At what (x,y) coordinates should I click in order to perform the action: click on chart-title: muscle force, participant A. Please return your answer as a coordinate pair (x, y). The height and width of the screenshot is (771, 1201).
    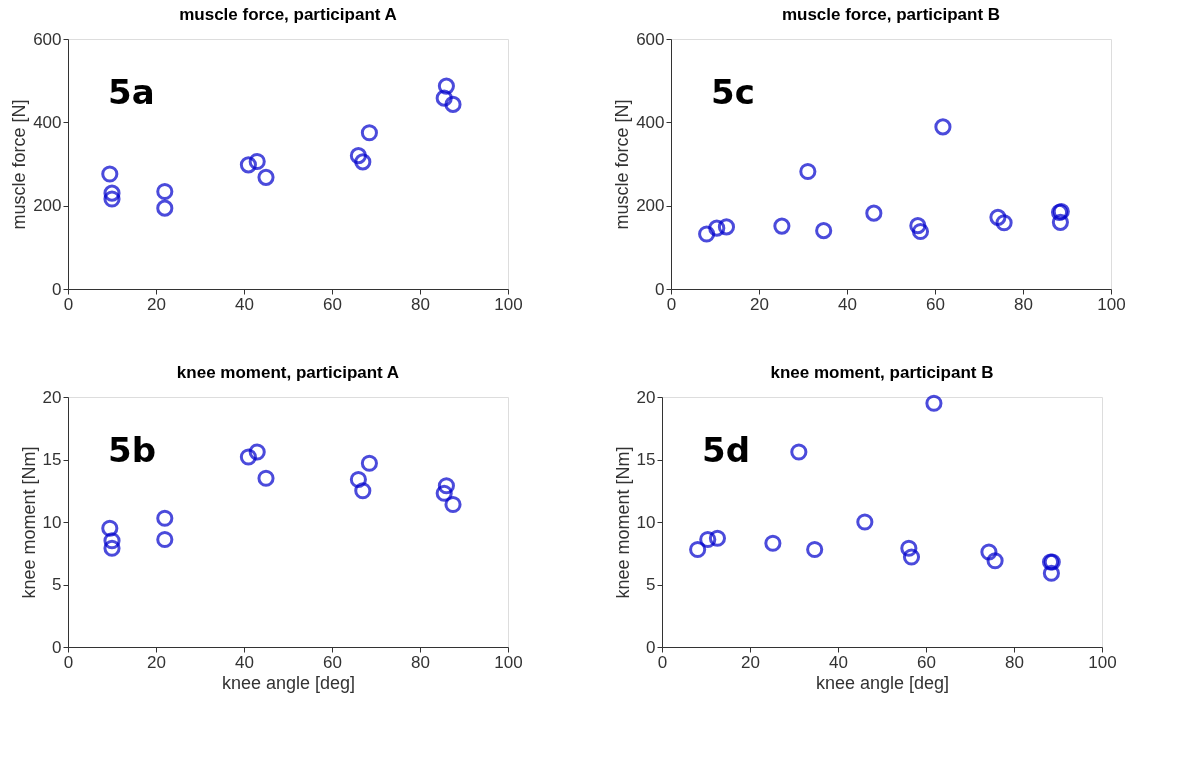
    Looking at the image, I should click on (288, 14).